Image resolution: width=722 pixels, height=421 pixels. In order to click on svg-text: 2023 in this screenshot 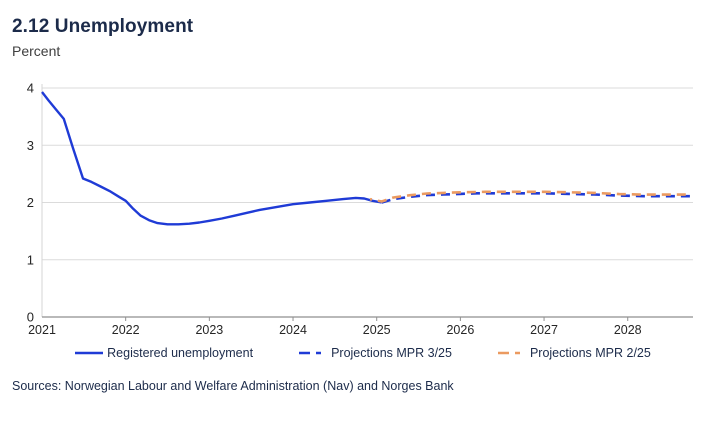, I will do `click(209, 329)`.